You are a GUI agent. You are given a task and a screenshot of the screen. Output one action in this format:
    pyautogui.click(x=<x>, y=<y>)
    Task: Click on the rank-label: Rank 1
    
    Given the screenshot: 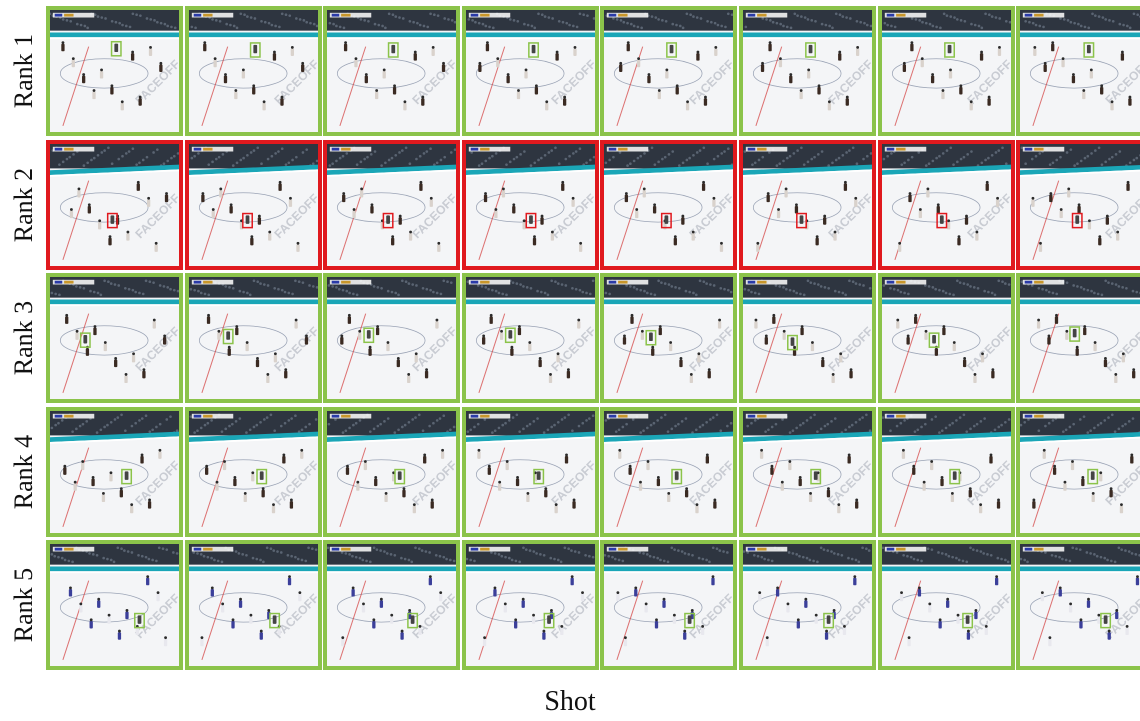 What is the action you would take?
    pyautogui.click(x=24, y=71)
    